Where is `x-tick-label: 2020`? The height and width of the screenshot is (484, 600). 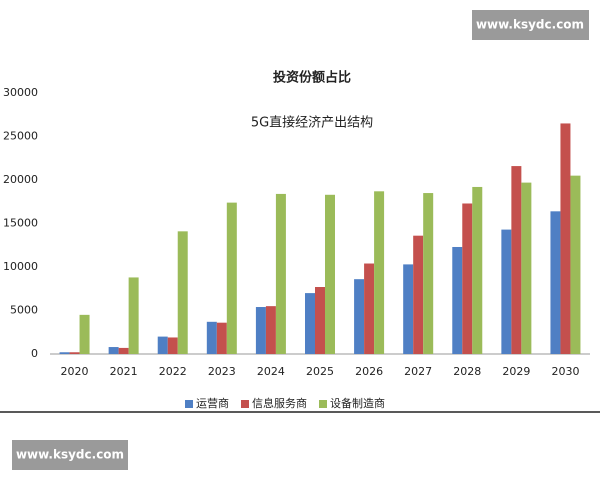
x-tick-label: 2020 is located at coordinates (75, 371).